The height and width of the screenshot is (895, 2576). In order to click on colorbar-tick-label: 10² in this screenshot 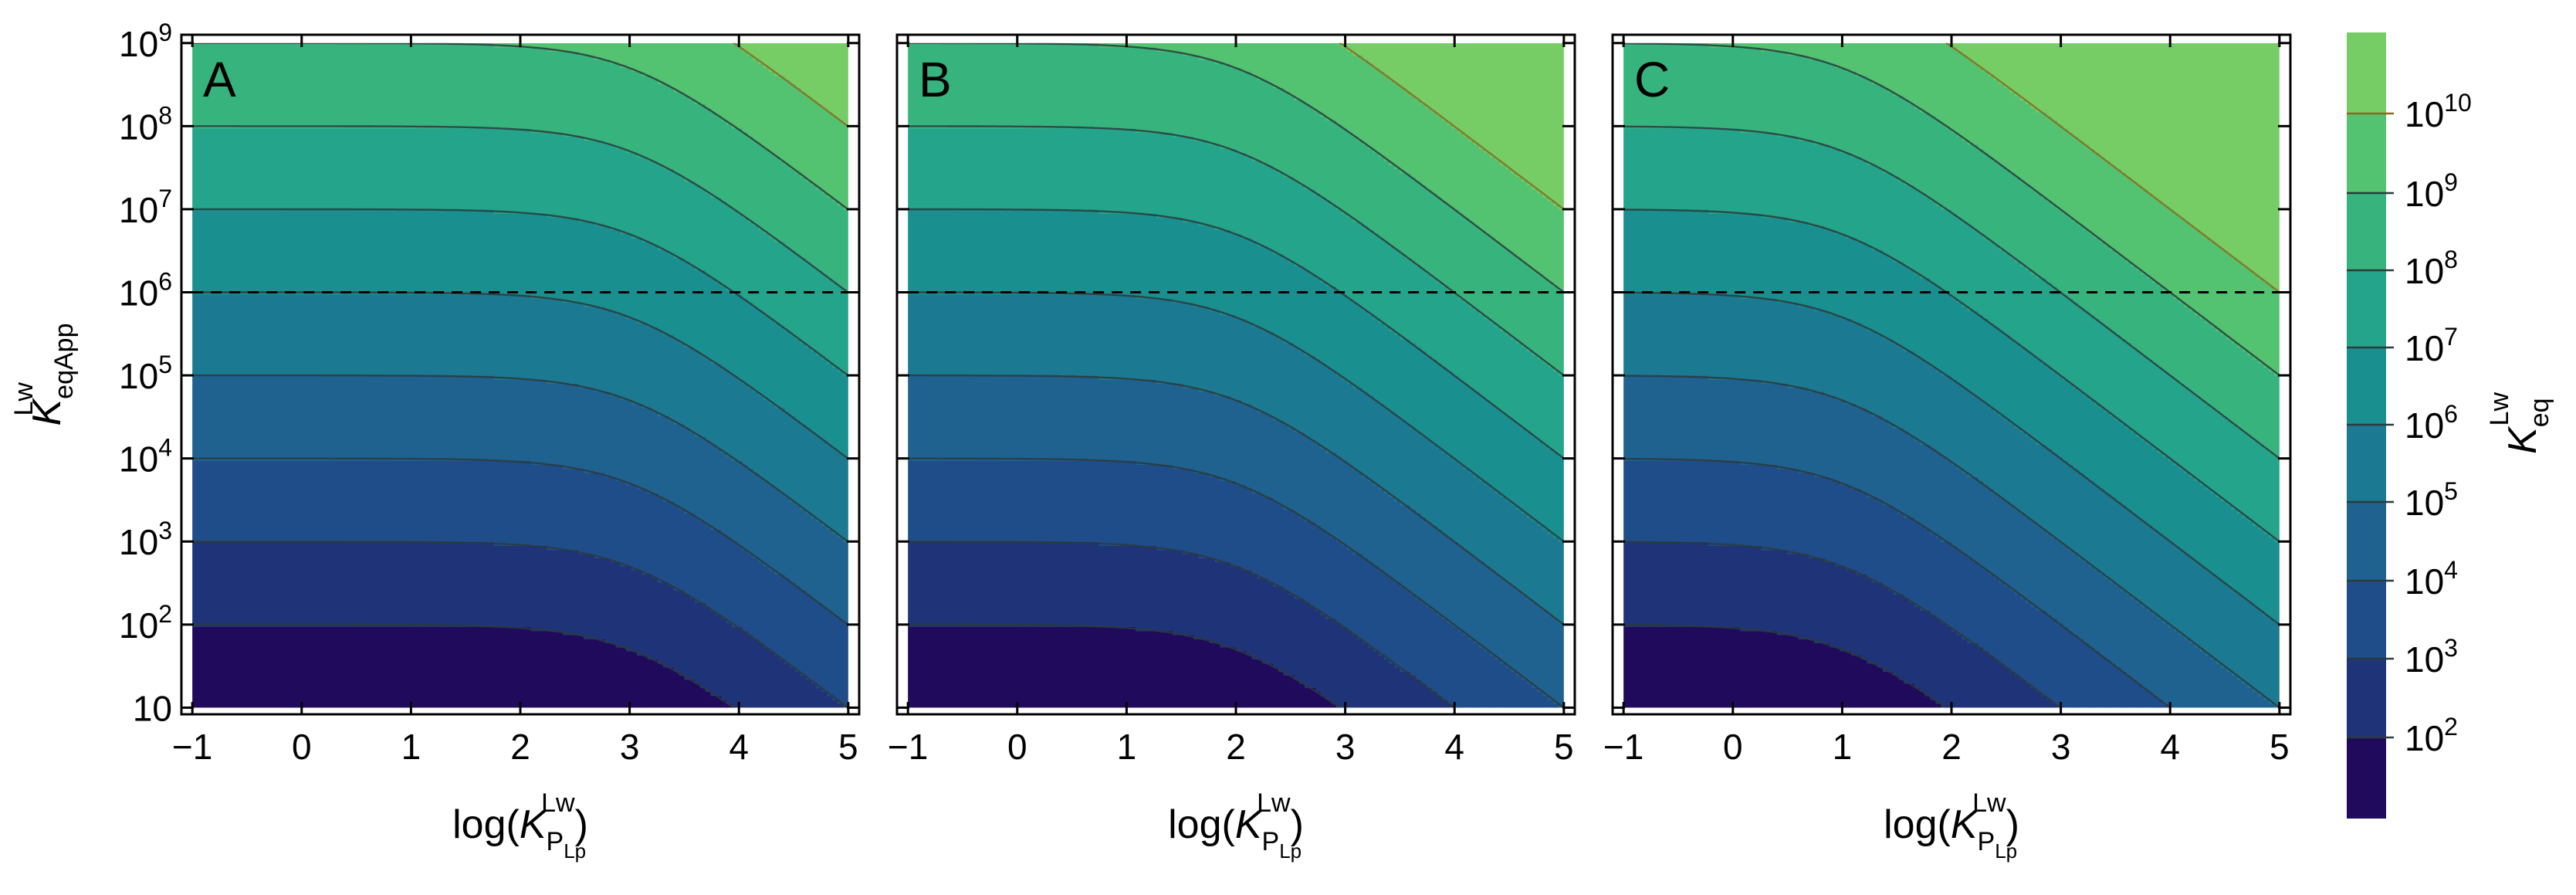, I will do `click(2431, 735)`.